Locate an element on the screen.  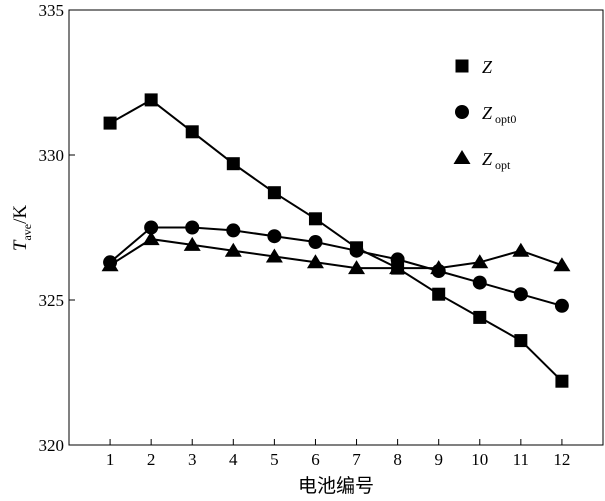
x-tick-label: 2 is located at coordinates (151, 459).